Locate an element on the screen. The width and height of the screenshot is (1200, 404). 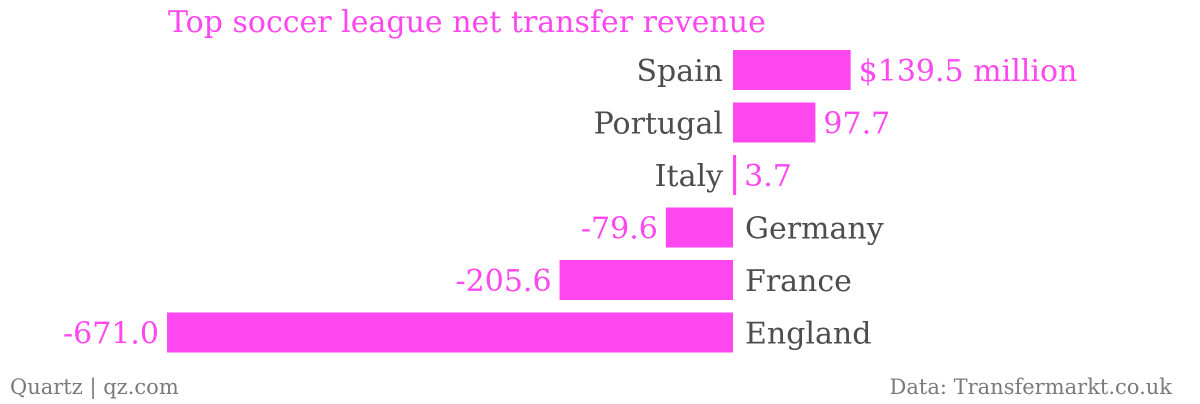
category-label-germany: Germany is located at coordinates (814, 229).